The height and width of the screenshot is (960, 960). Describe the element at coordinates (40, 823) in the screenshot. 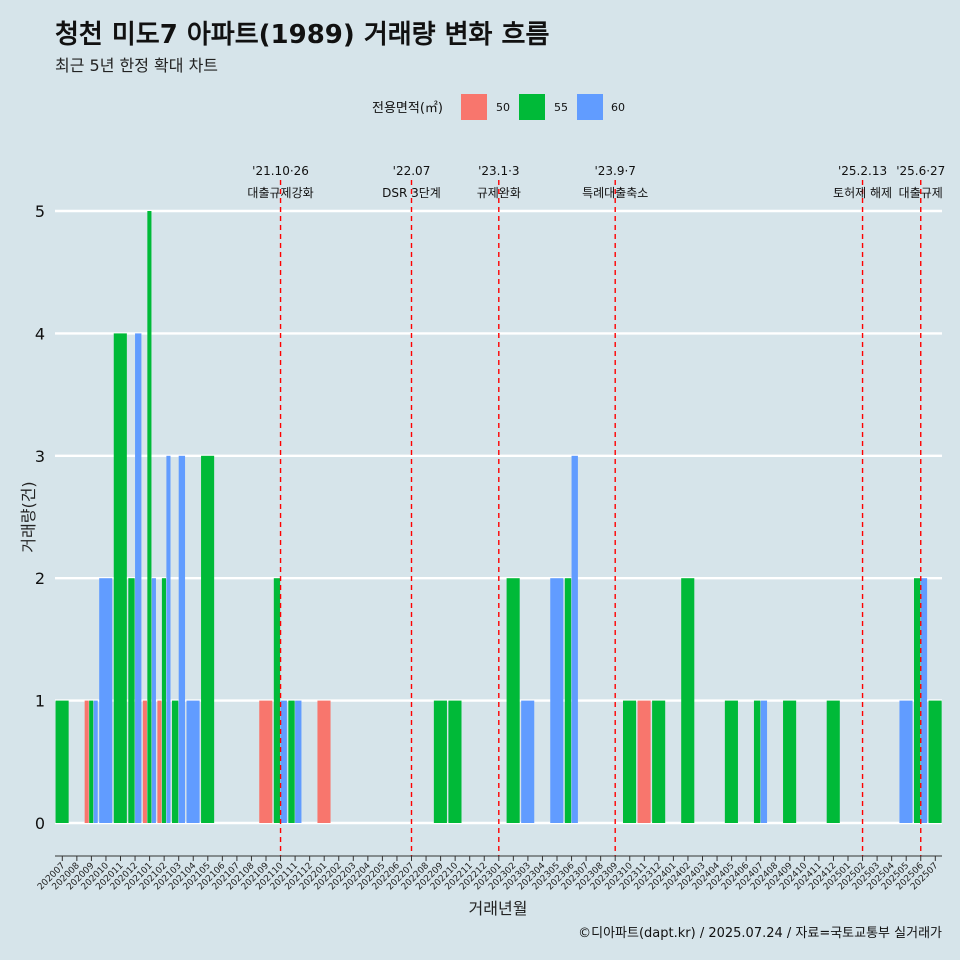

I see `y-tick-label: 0` at that location.